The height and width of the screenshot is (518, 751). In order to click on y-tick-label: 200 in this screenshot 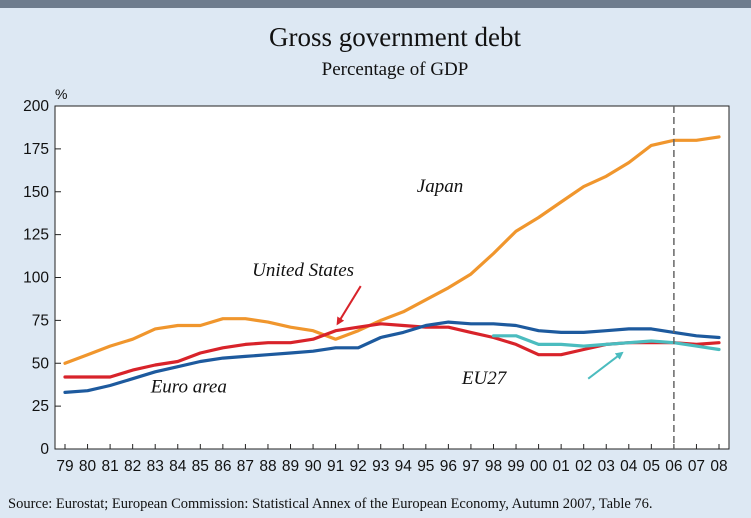, I will do `click(36, 106)`.